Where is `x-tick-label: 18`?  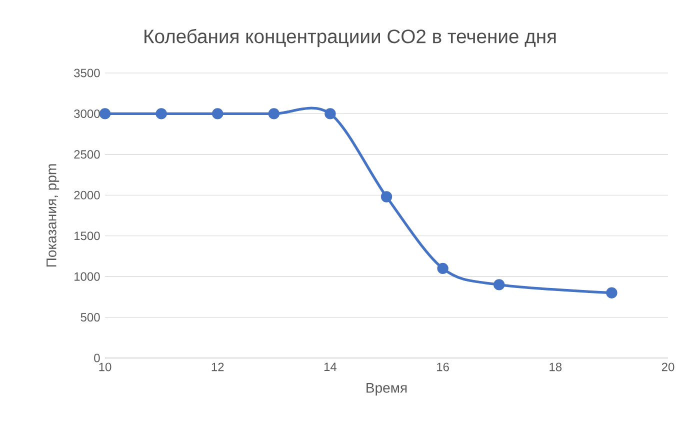 x-tick-label: 18 is located at coordinates (556, 367).